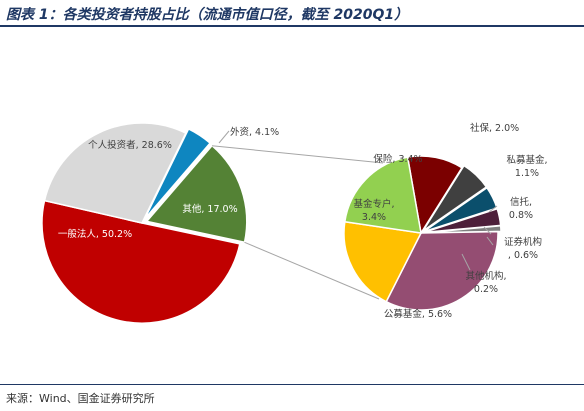 The width and height of the screenshot is (584, 411). Describe the element at coordinates (130, 145) in the screenshot. I see `label-individual-investors: 个人投资者, 28.6%` at that location.